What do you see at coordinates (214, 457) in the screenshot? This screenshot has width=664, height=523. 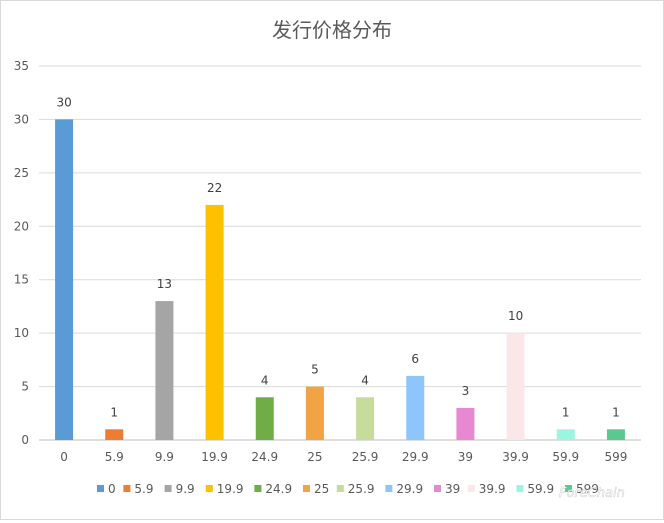 I see `x-tick-label: 19.9` at bounding box center [214, 457].